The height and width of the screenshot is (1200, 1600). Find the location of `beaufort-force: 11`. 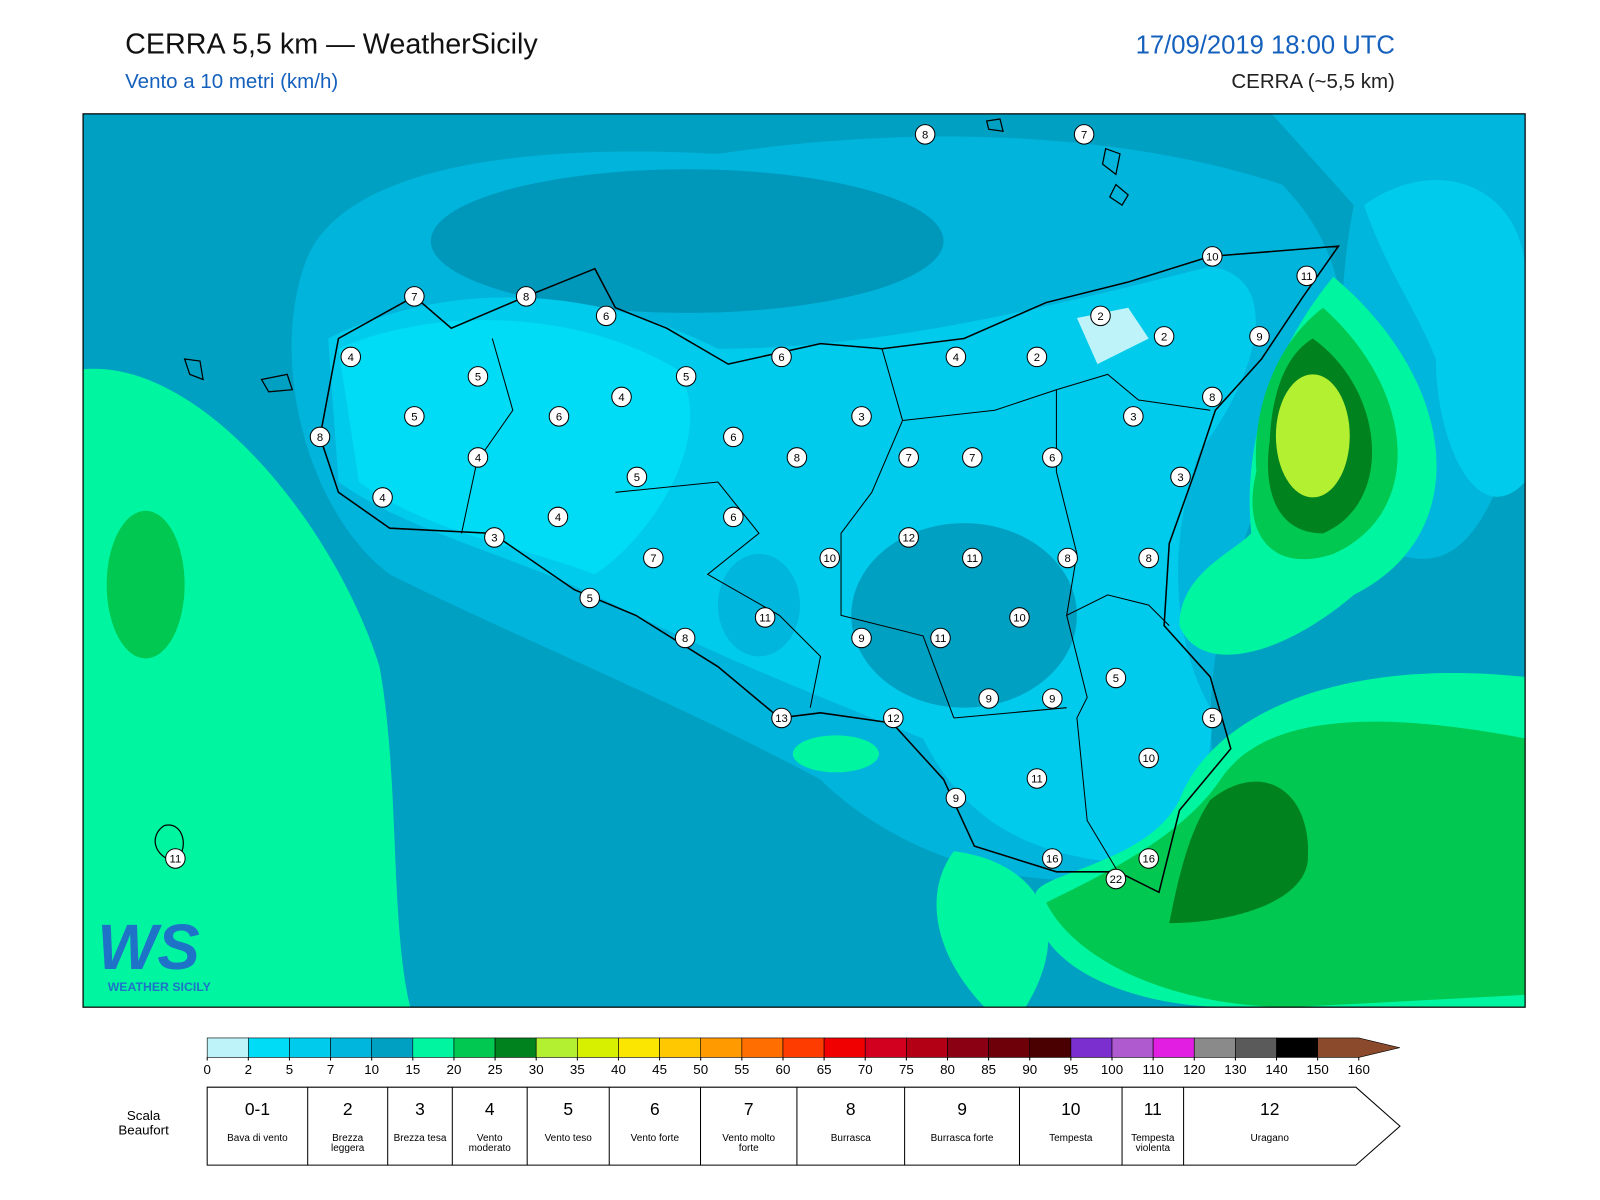

beaufort-force: 11 is located at coordinates (1153, 1109).